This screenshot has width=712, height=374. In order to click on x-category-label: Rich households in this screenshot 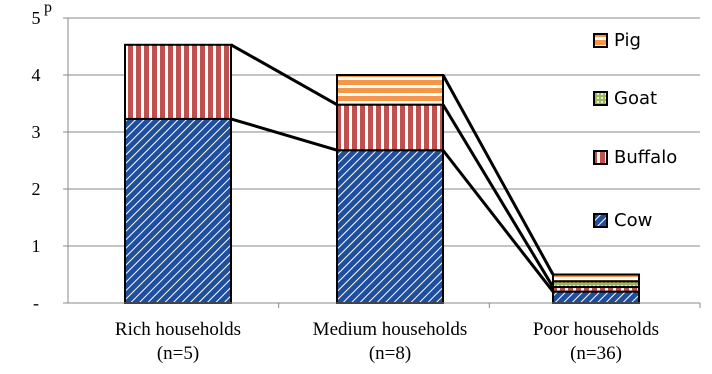, I will do `click(178, 329)`.